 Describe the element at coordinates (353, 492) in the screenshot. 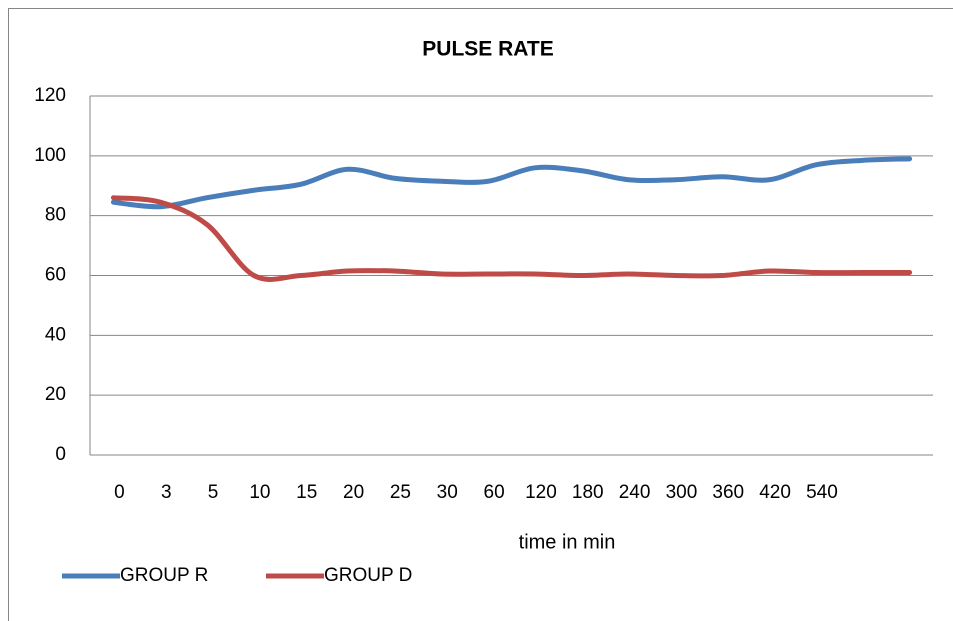

I see `x-tick-label: 20` at that location.